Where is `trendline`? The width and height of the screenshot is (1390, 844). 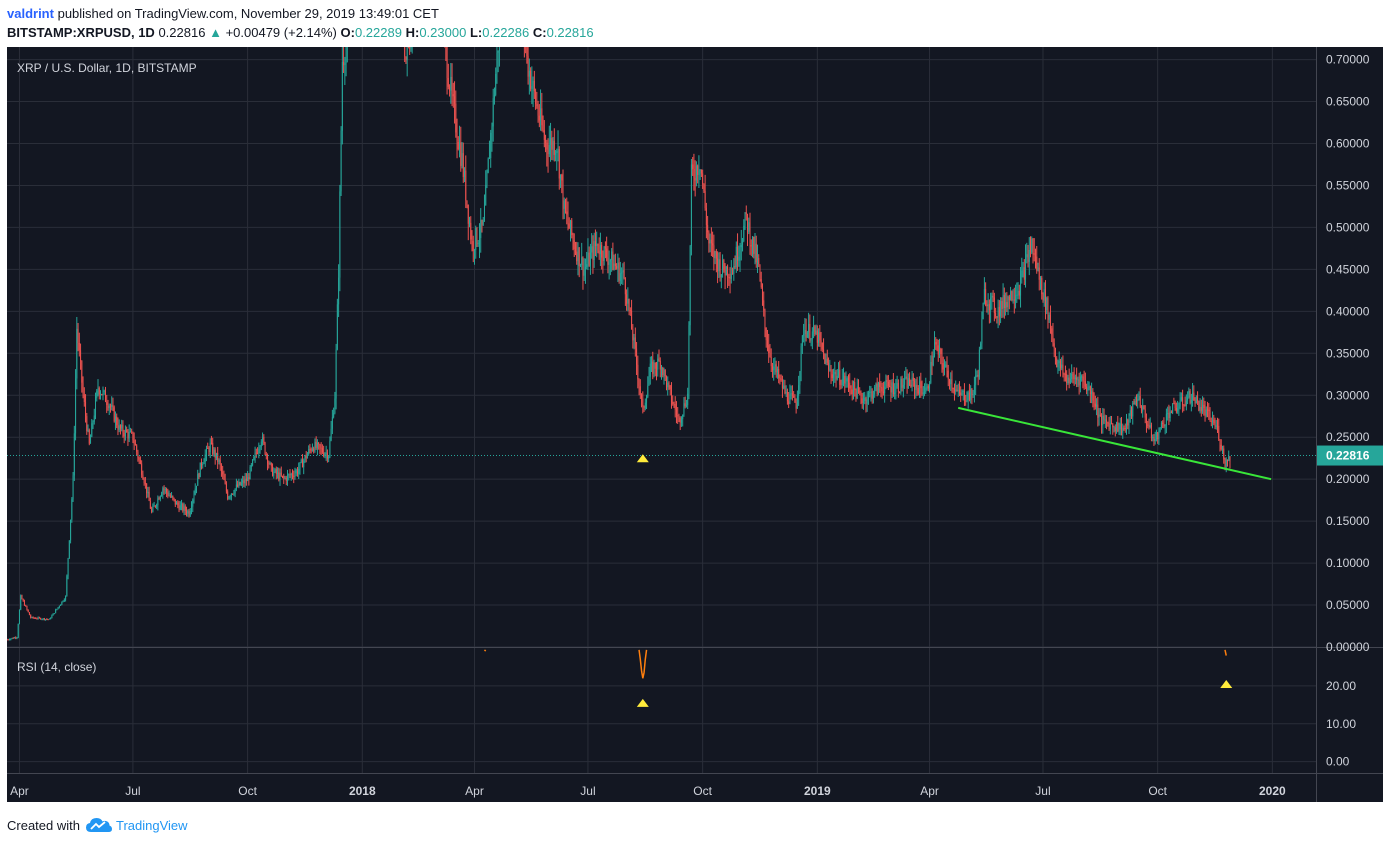 trendline is located at coordinates (1114, 443).